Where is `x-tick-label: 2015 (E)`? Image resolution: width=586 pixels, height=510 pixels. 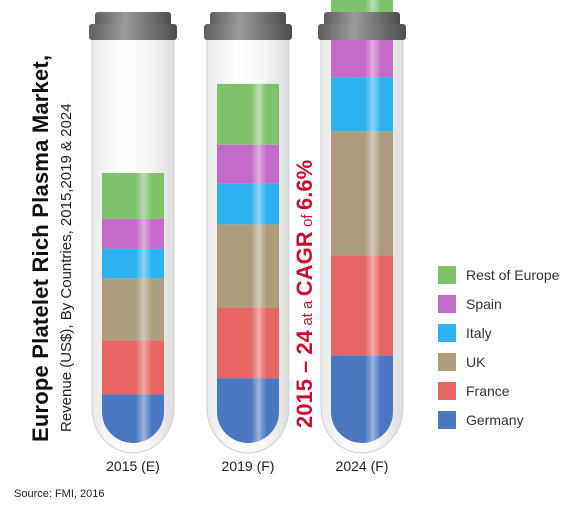 x-tick-label: 2015 (E) is located at coordinates (133, 466).